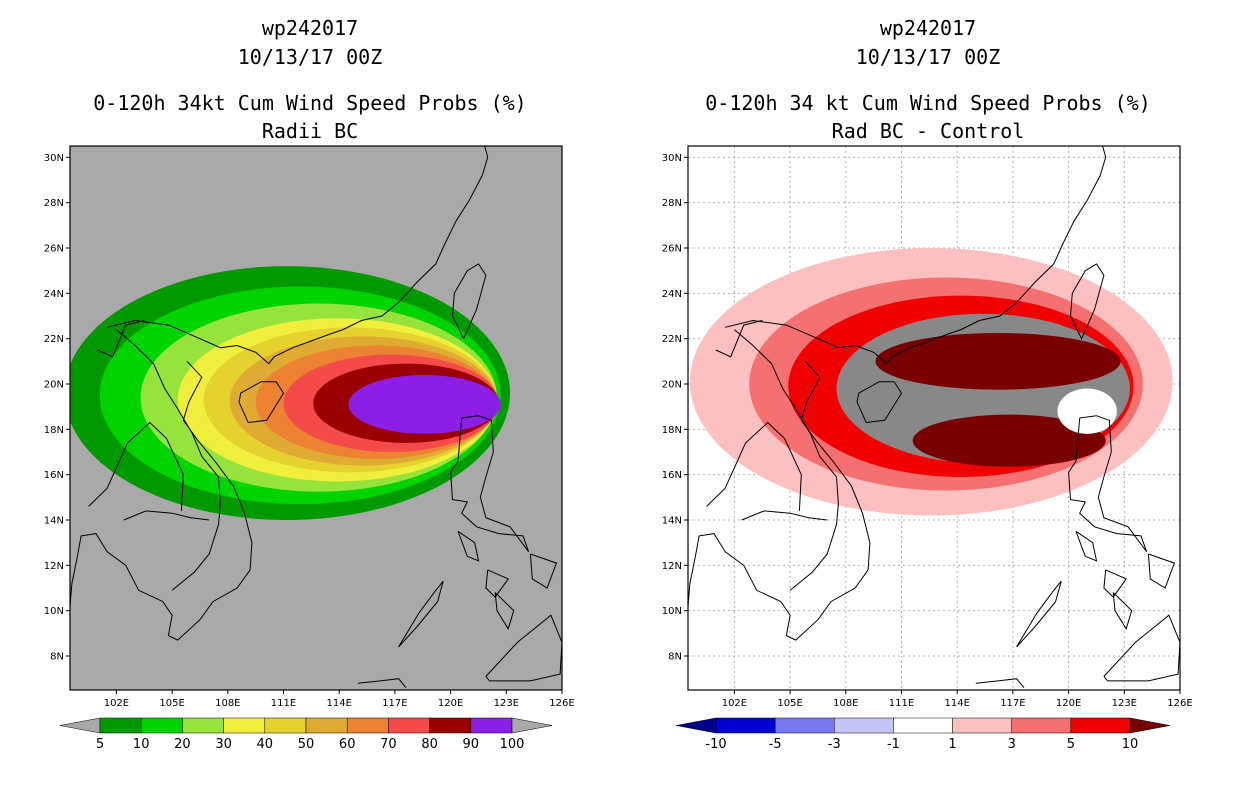 The height and width of the screenshot is (800, 1236). What do you see at coordinates (672, 249) in the screenshot?
I see `lat-tick-label: 26N` at bounding box center [672, 249].